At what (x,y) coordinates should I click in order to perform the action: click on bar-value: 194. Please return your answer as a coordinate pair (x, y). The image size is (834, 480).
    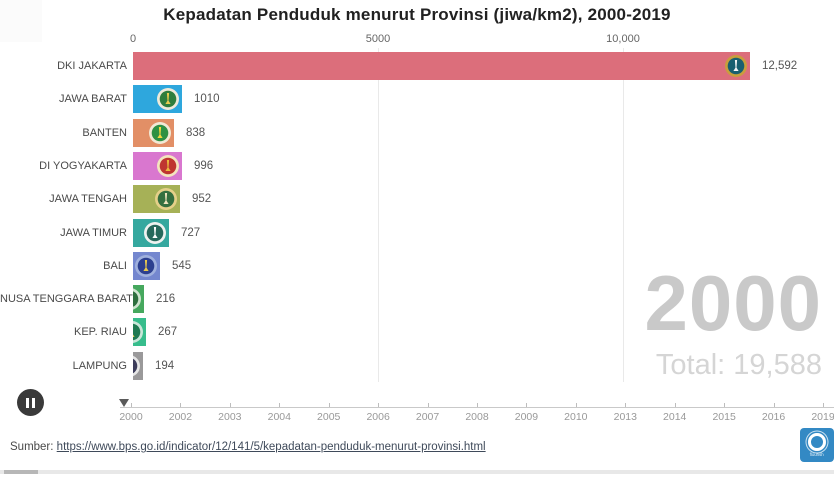
    Looking at the image, I should click on (165, 365).